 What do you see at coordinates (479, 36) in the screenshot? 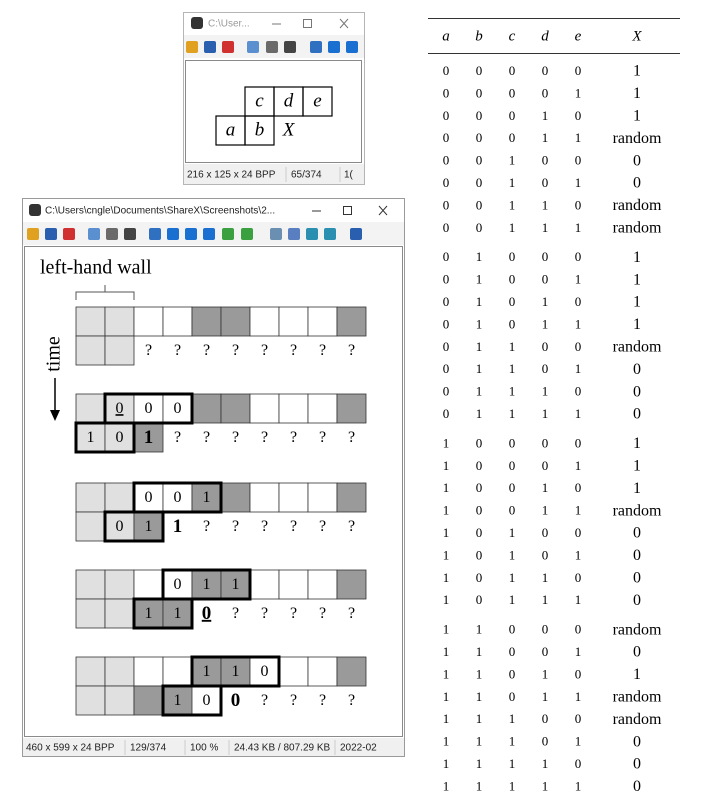
I see `column-header: b` at bounding box center [479, 36].